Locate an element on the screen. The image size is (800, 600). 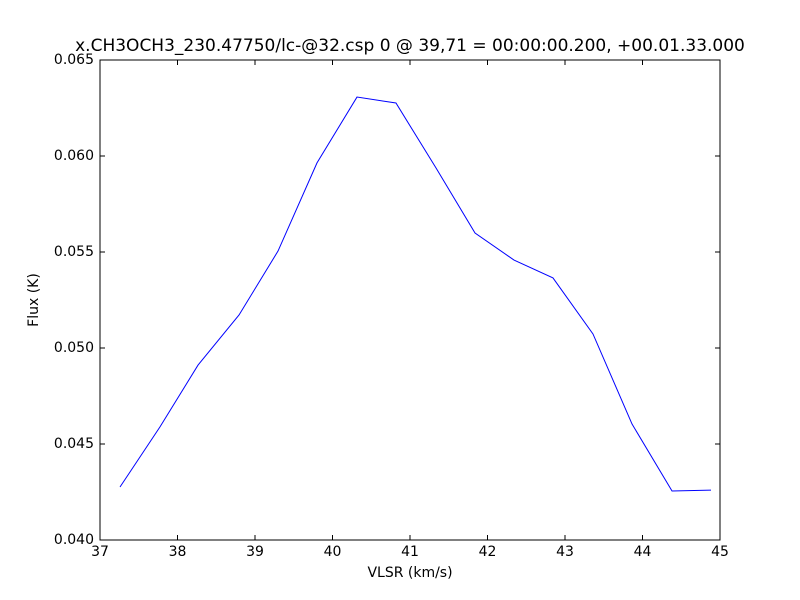
x-tick-label: 39 is located at coordinates (255, 552).